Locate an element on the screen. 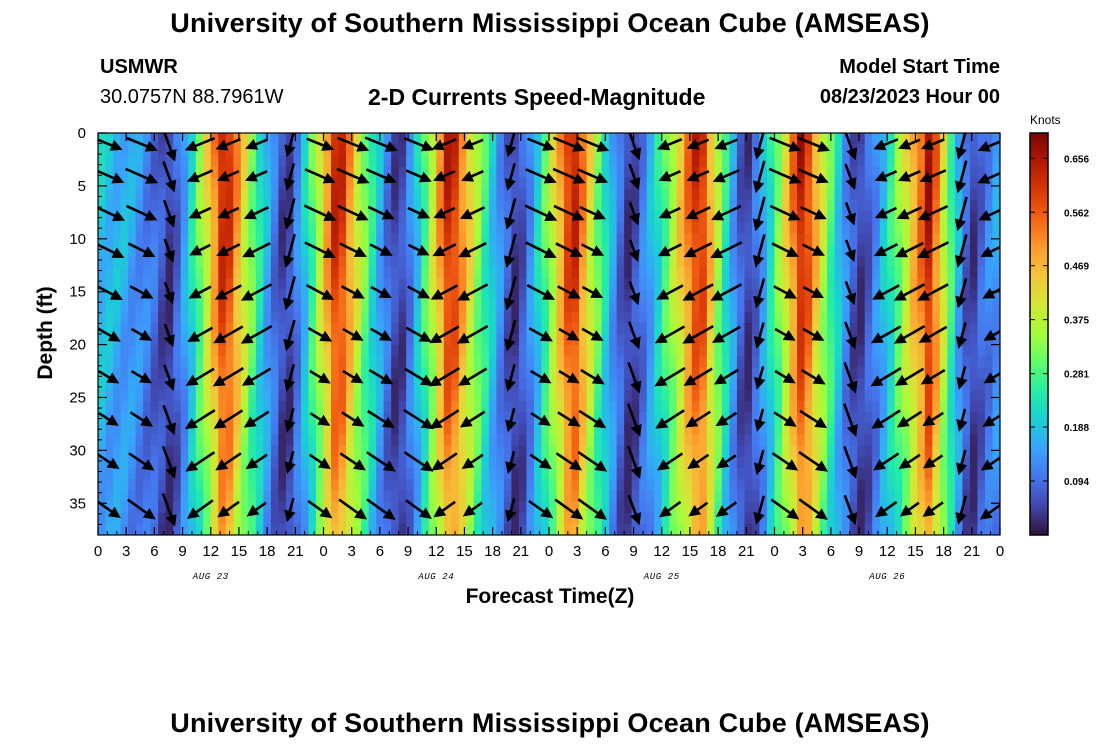  x-tick-label: 6 is located at coordinates (605, 551).